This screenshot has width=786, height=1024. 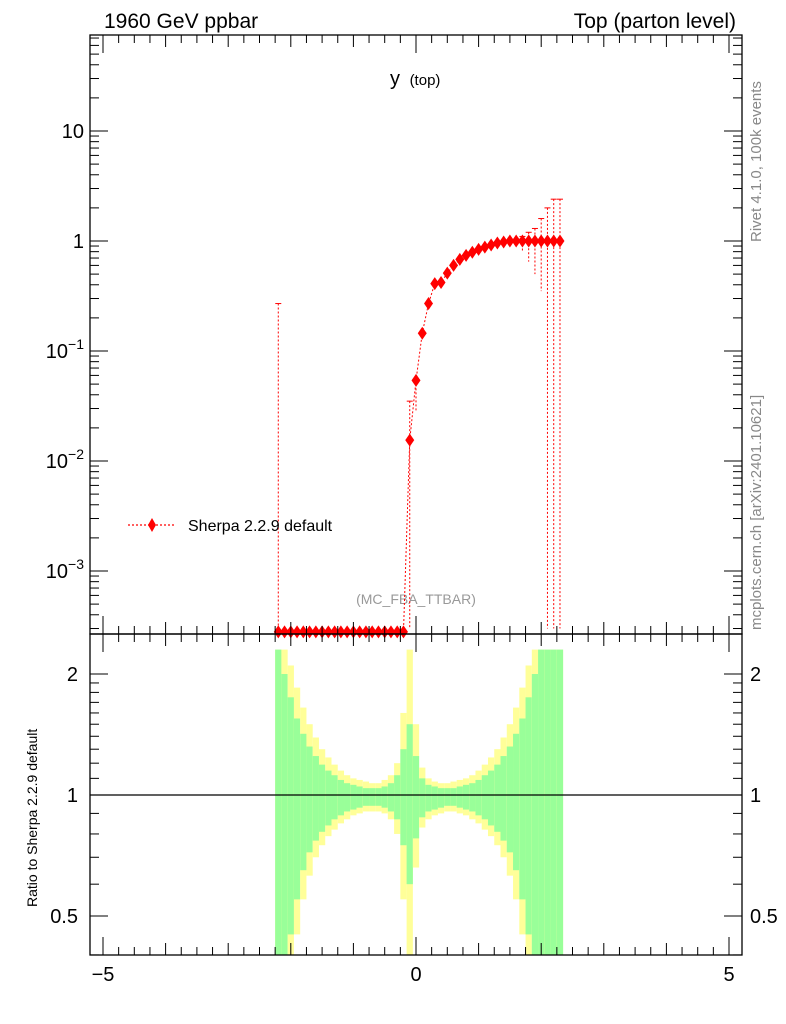 What do you see at coordinates (756, 512) in the screenshot?
I see `mcplots-label: mcplots.cern.ch [arXiv:2401.10621]` at bounding box center [756, 512].